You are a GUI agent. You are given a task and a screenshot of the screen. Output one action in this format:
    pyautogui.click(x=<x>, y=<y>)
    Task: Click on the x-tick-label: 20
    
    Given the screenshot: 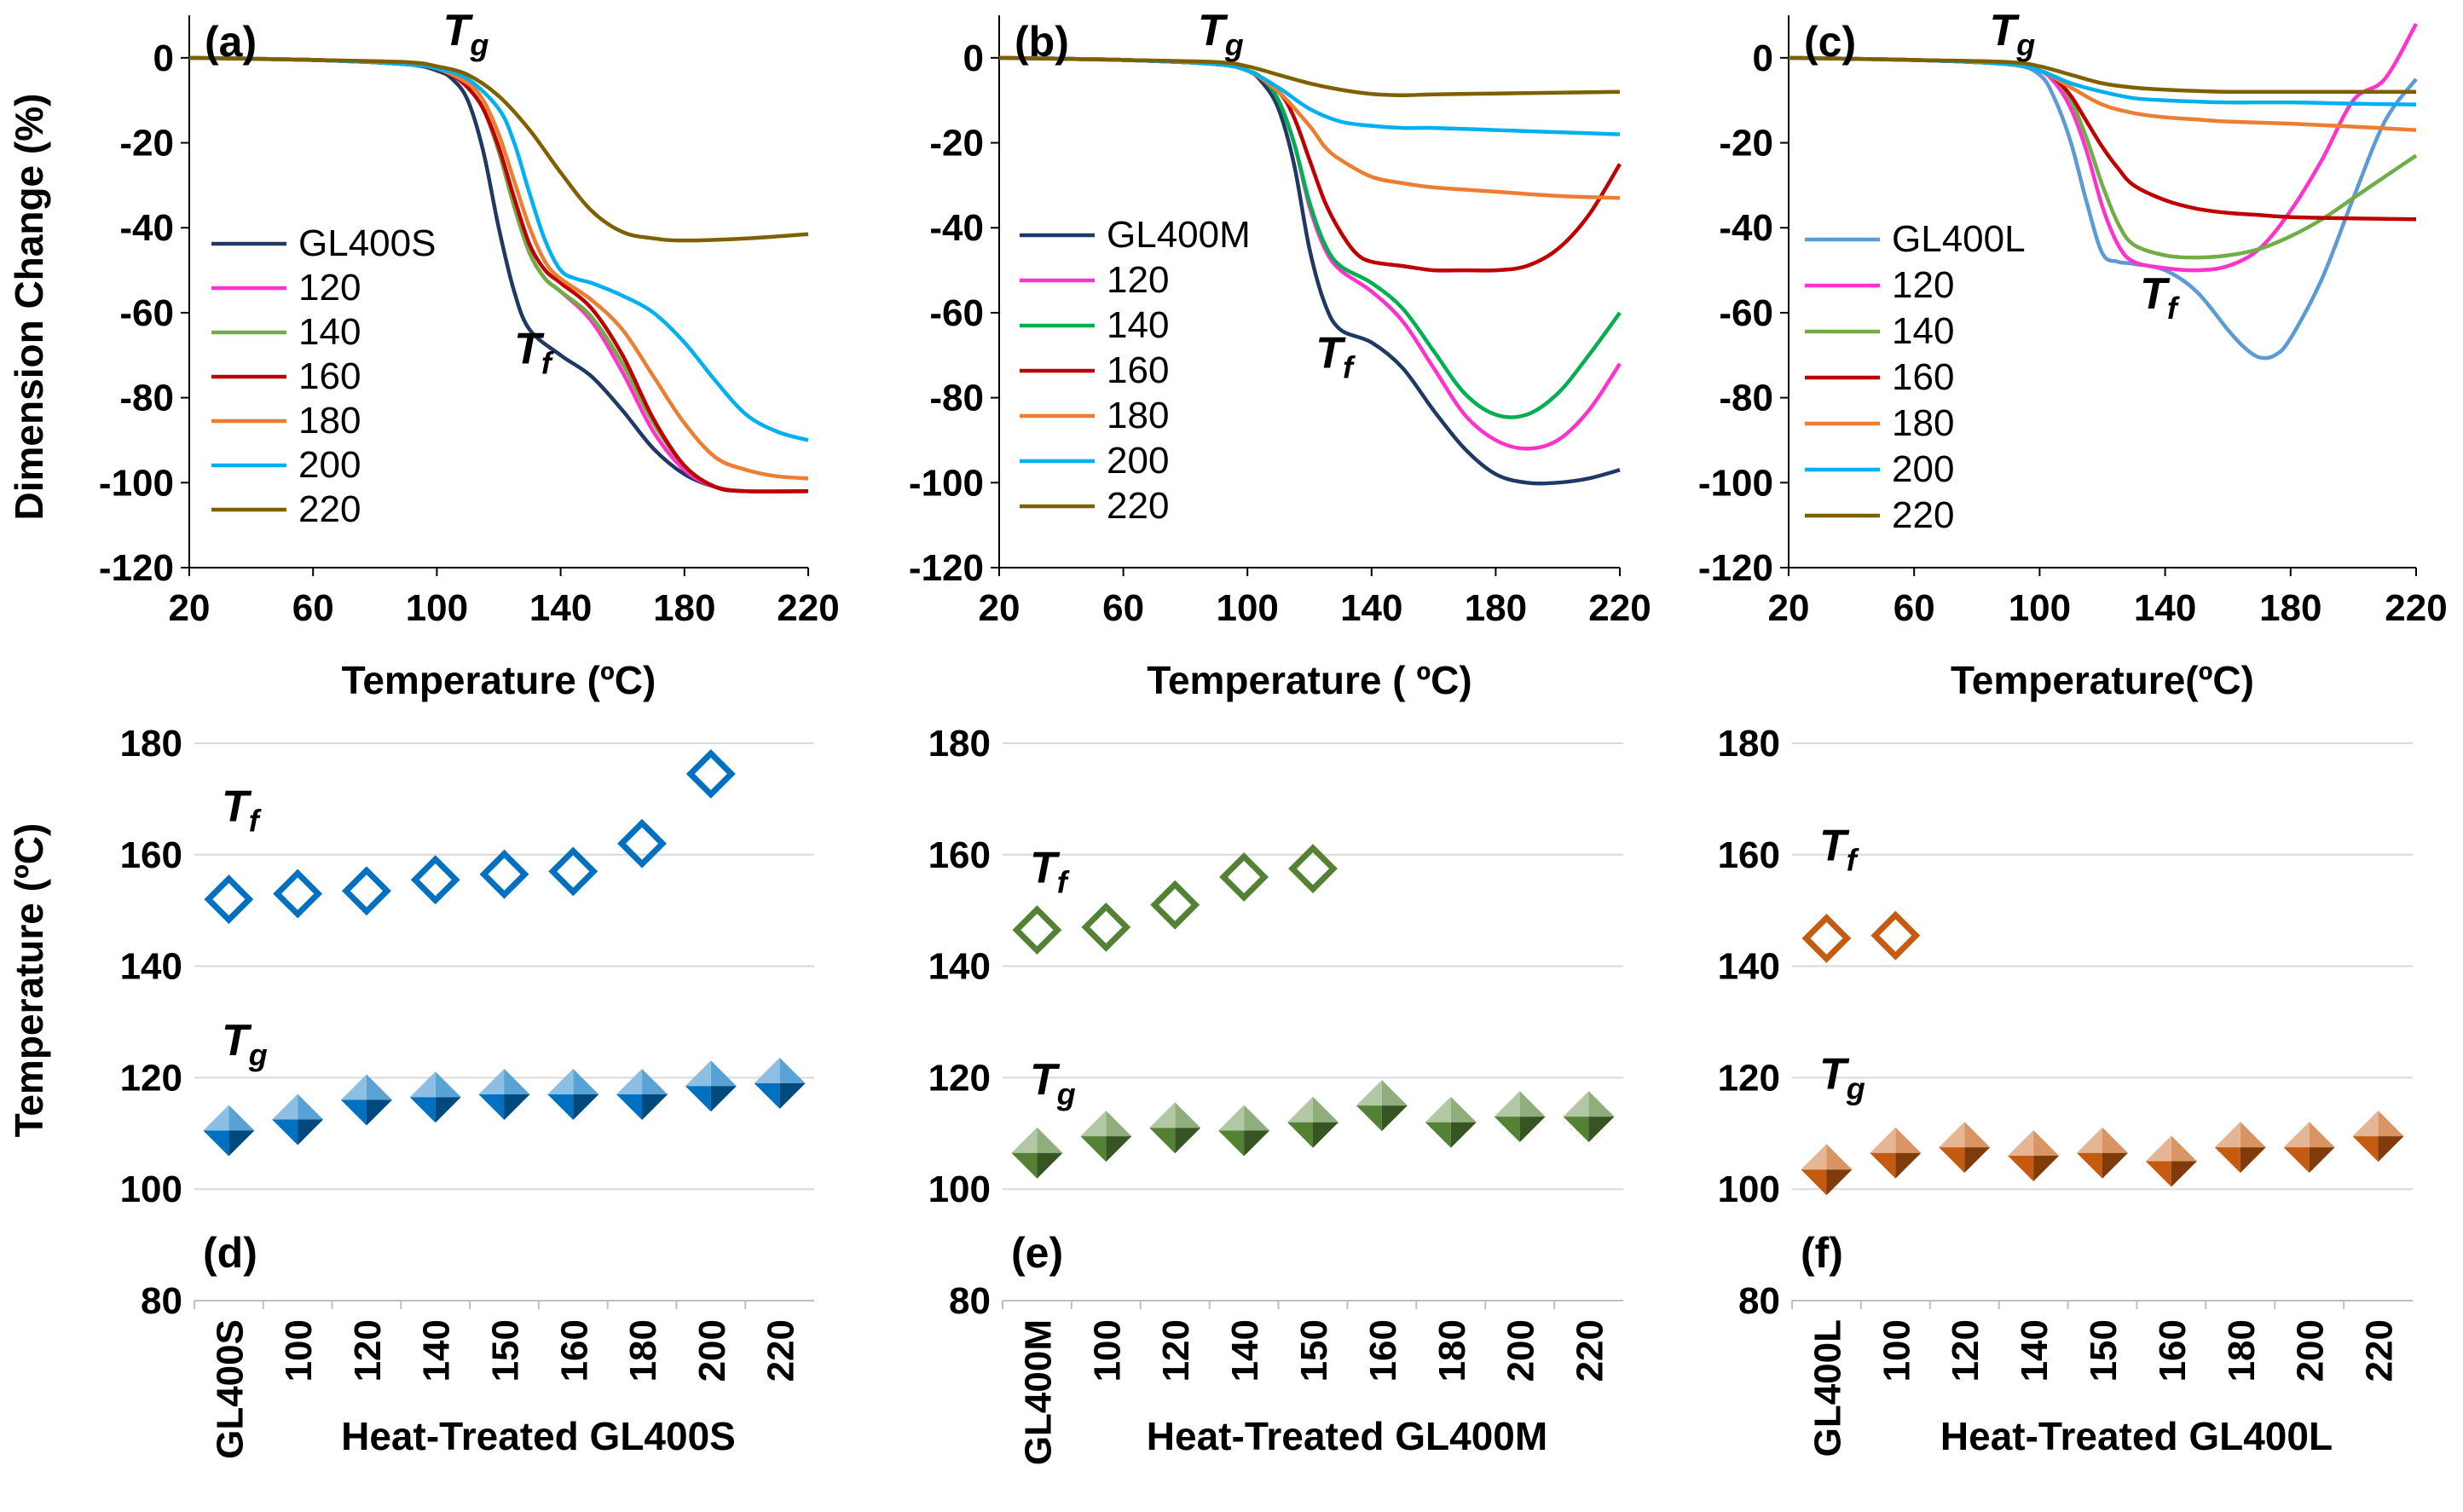 What is the action you would take?
    pyautogui.click(x=190, y=608)
    